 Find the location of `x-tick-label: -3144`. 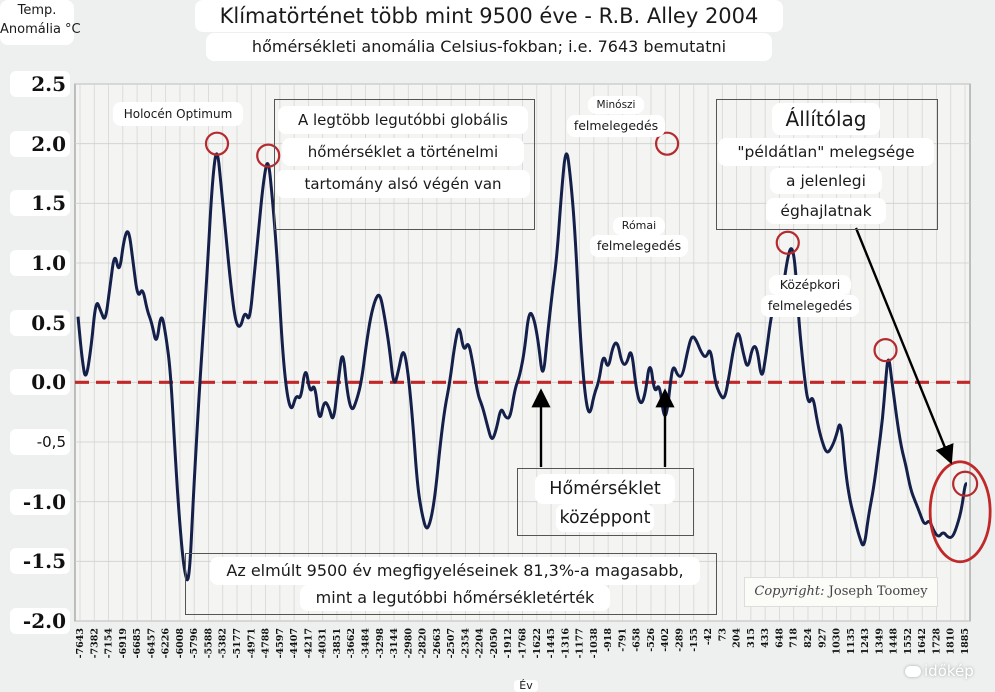

x-tick-label: -3144 is located at coordinates (394, 643).